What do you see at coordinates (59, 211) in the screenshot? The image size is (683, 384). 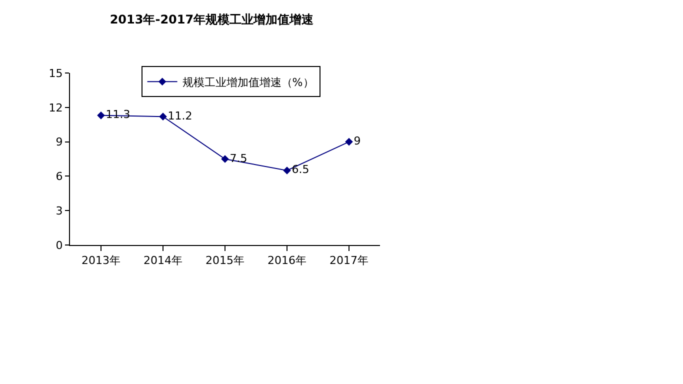 I see `y-tick-label: 3` at bounding box center [59, 211].